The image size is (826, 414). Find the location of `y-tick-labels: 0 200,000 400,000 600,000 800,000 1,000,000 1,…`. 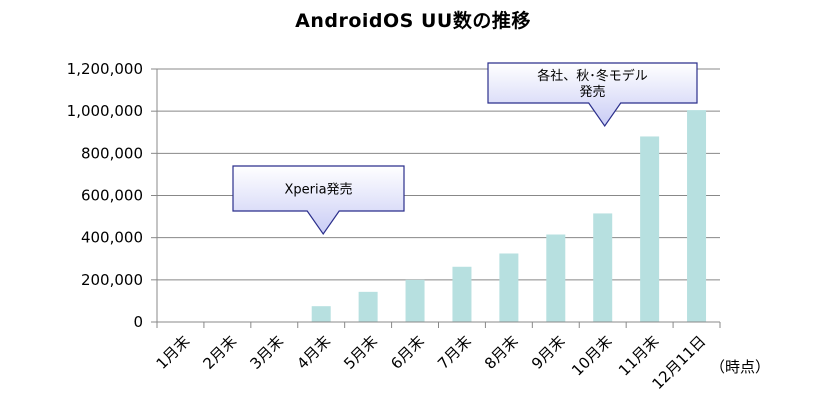

y-tick-labels: 0 200,000 400,000 600,000 800,000 1,000,000 1,… is located at coordinates (105, 195).